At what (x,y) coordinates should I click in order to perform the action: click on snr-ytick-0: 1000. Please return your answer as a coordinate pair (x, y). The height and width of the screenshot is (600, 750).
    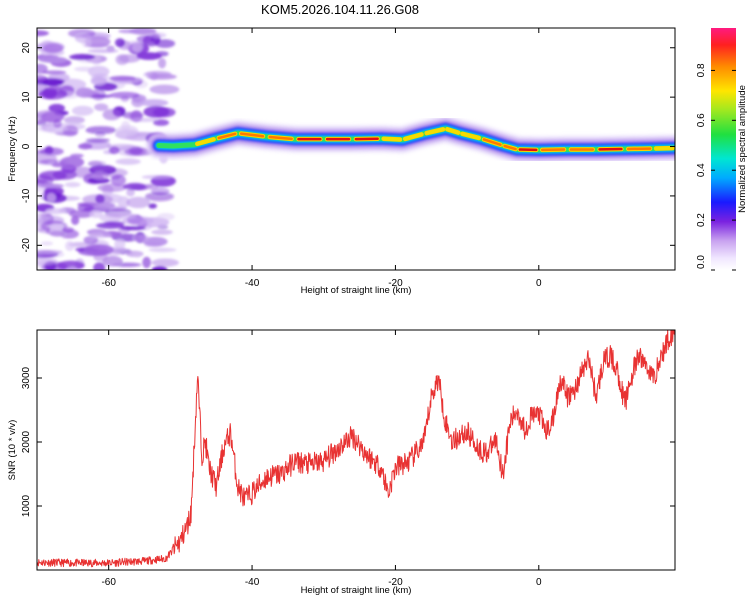
    Looking at the image, I should click on (26, 505).